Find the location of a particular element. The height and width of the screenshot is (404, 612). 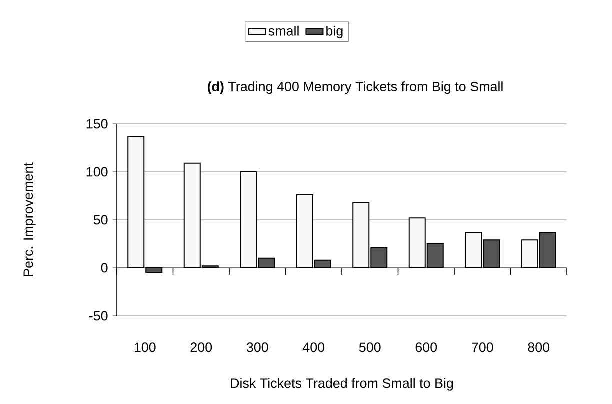

y-axis-title: Perc. Improvement is located at coordinates (30, 219).